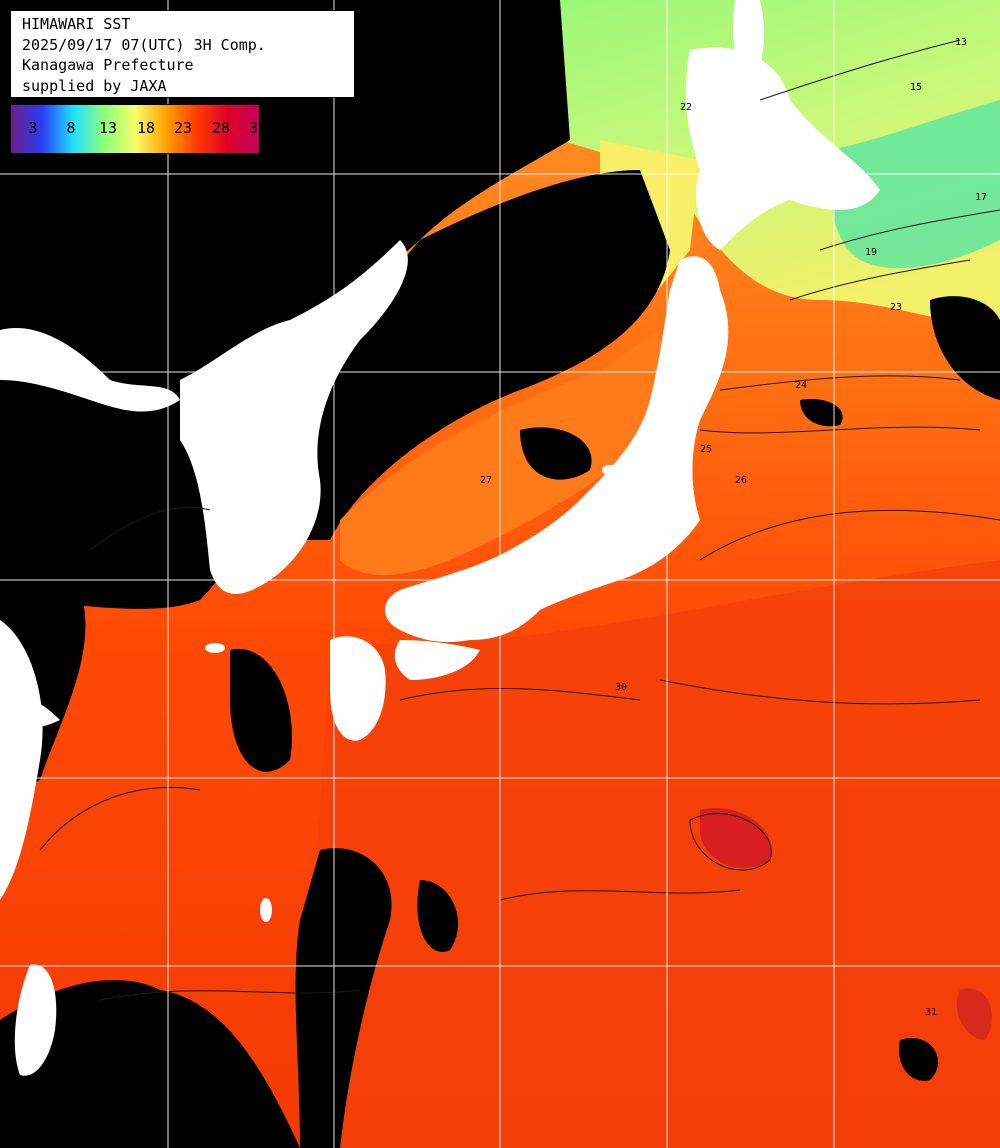  What do you see at coordinates (520, 694) in the screenshot?
I see `contour-30-central` at bounding box center [520, 694].